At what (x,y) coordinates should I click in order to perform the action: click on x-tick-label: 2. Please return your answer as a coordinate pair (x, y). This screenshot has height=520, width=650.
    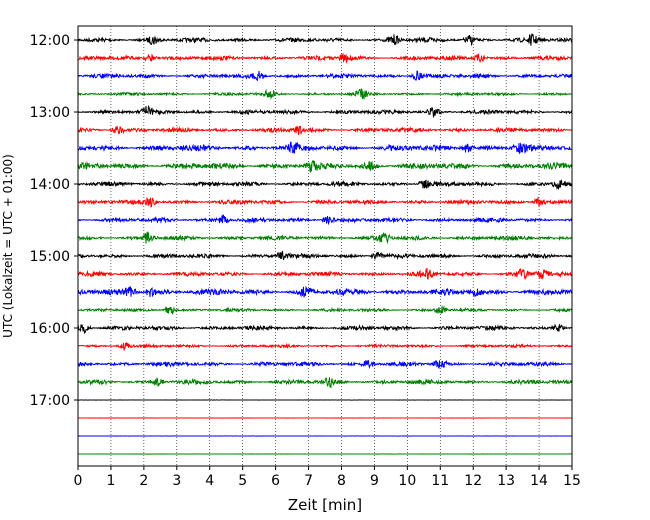
    Looking at the image, I should click on (143, 481).